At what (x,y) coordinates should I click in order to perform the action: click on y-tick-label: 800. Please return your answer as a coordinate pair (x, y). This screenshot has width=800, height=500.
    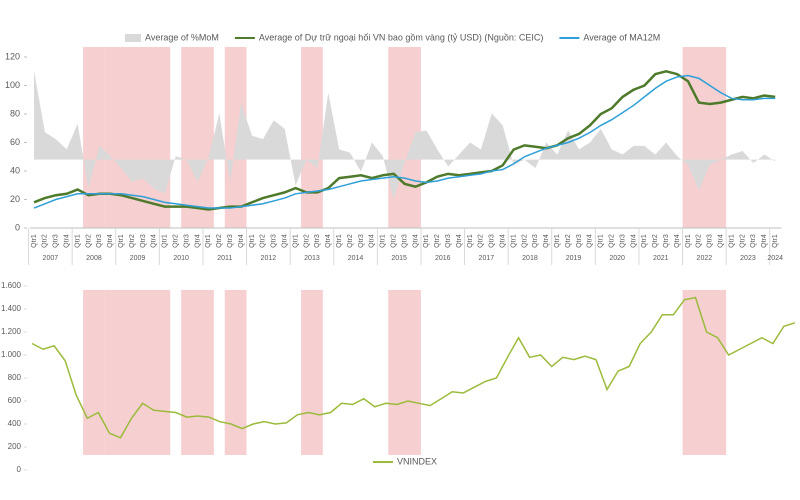
    Looking at the image, I should click on (15, 377).